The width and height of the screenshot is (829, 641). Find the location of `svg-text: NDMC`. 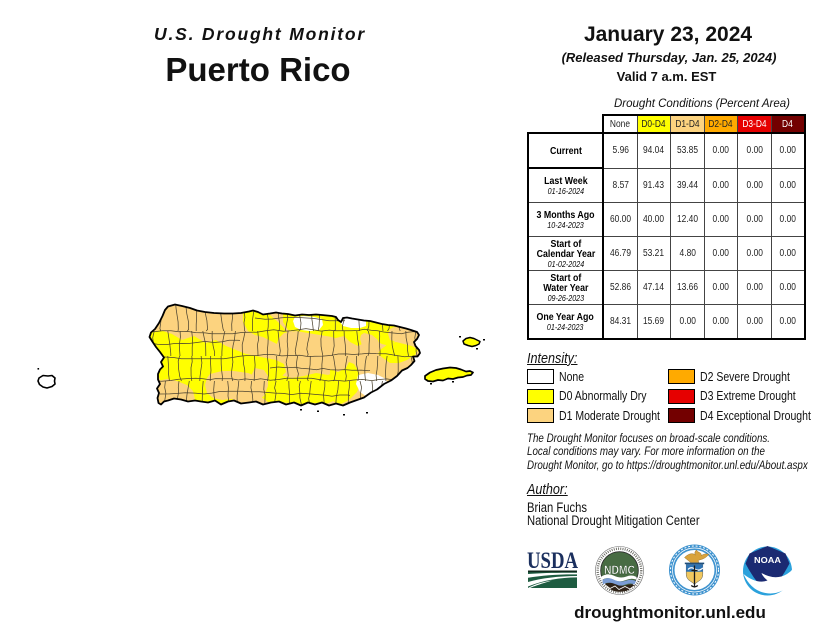

svg-text: NDMC is located at coordinates (619, 570).